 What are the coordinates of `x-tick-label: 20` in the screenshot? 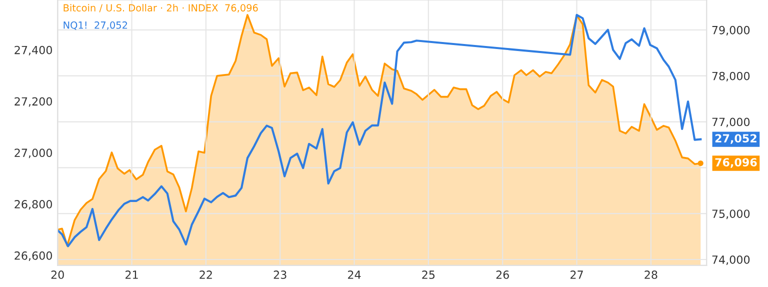 It's located at (57, 274).